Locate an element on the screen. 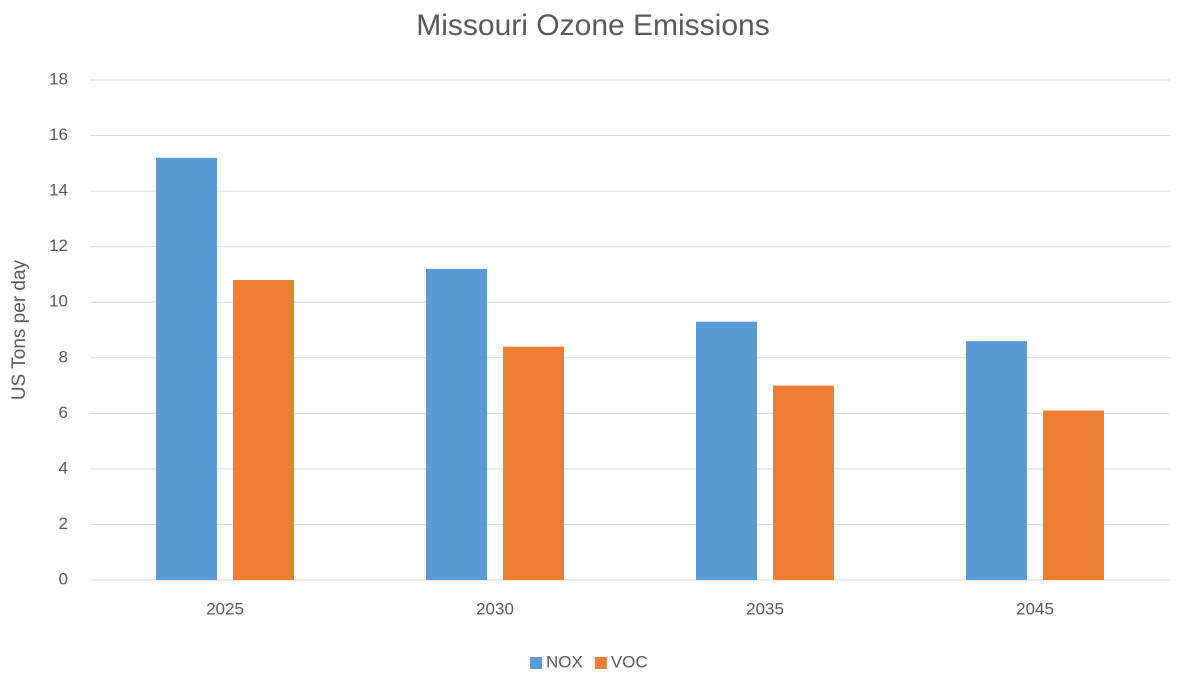 Image resolution: width=1180 pixels, height=675 pixels. x-tick-label: 2025 is located at coordinates (225, 608).